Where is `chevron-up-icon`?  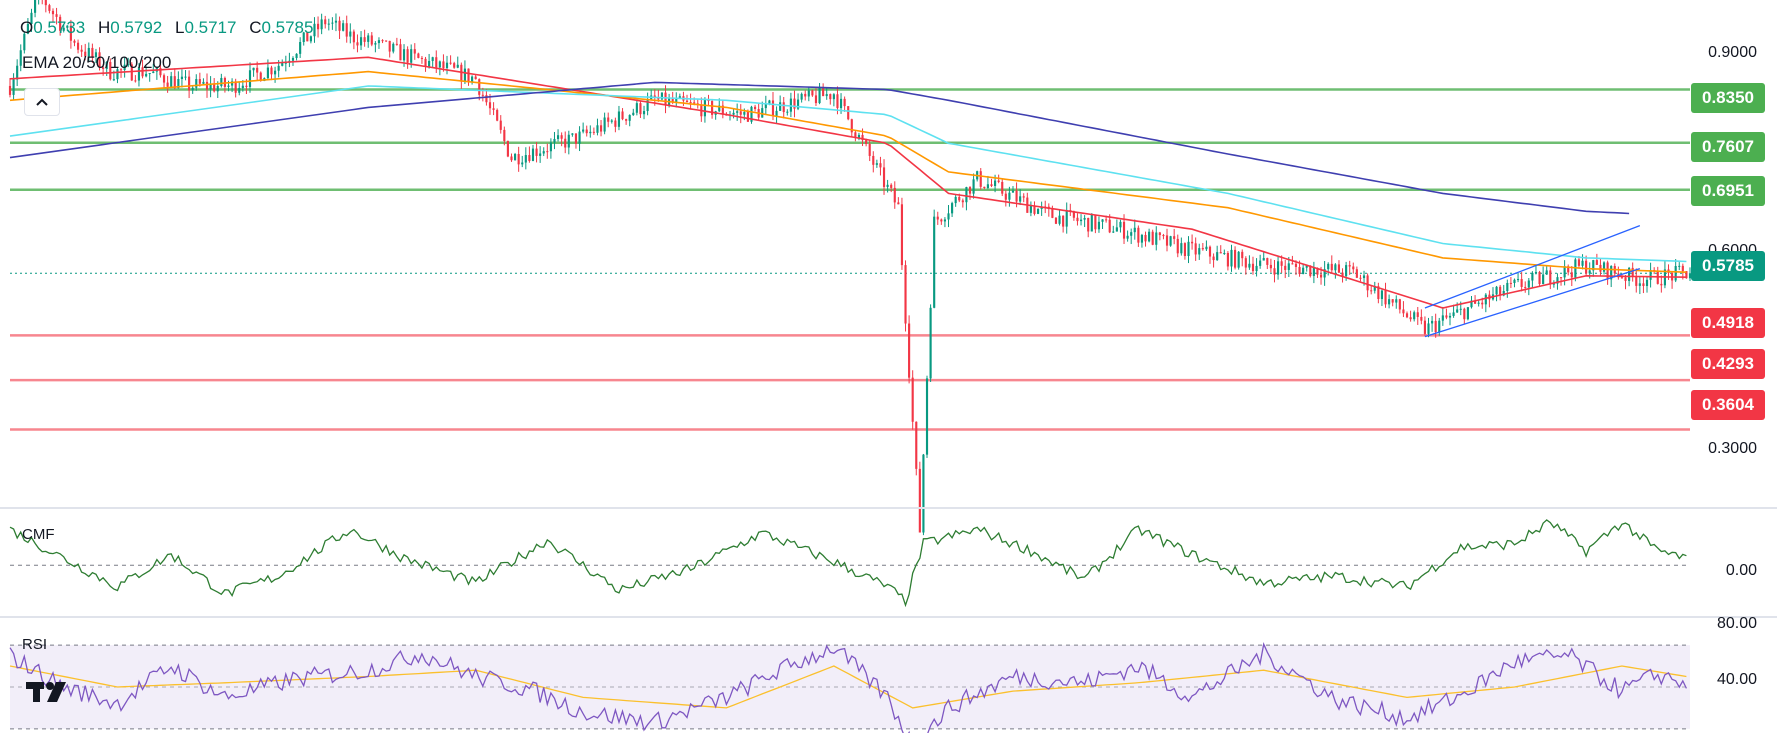
chevron-up-icon is located at coordinates (42, 102).